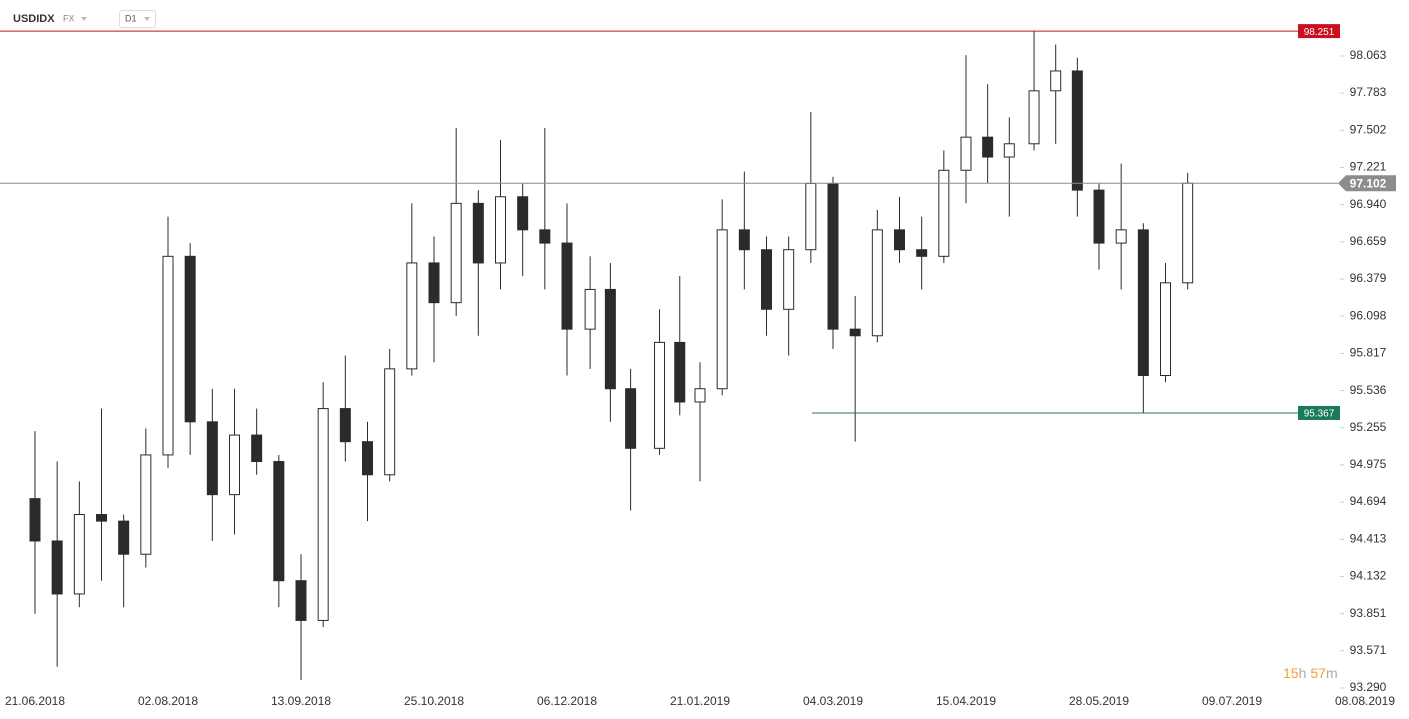 This screenshot has height=719, width=1409. What do you see at coordinates (1368, 353) in the screenshot?
I see `y-tick-label: 95.817` at bounding box center [1368, 353].